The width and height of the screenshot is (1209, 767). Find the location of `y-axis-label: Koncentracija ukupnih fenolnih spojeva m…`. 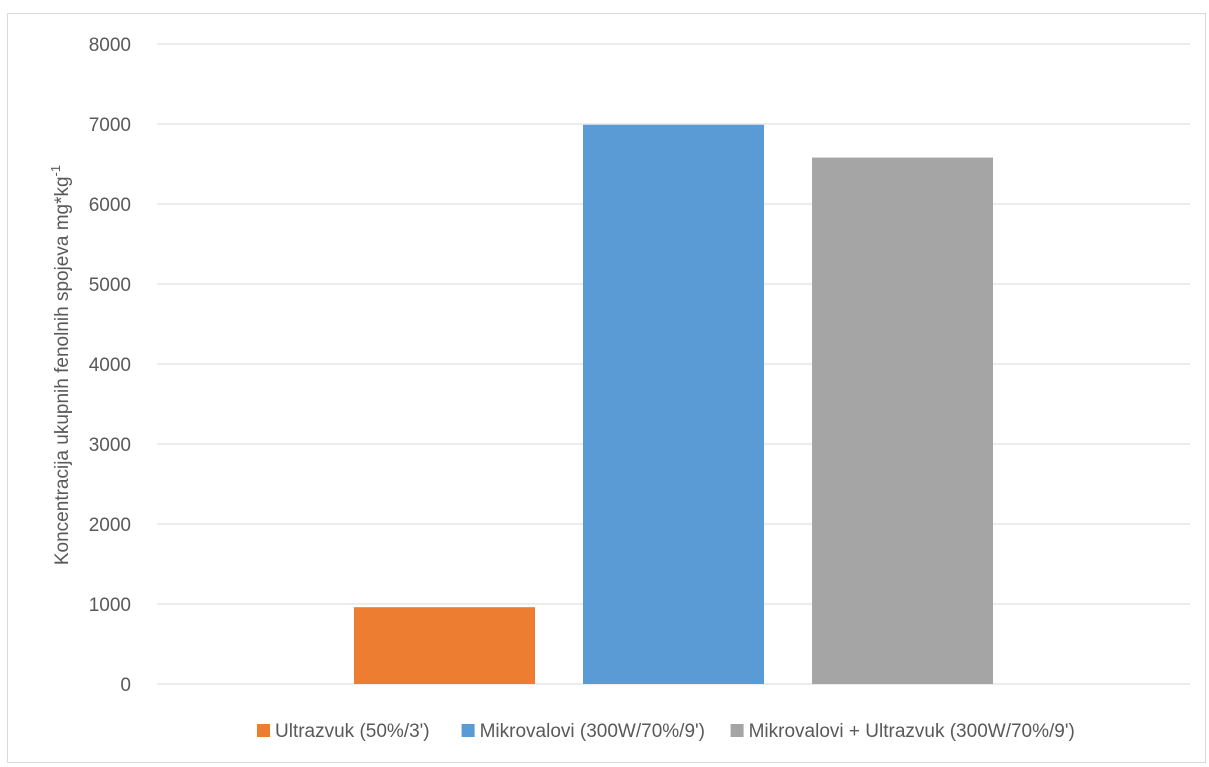

y-axis-label: Koncentracija ukupnih fenolnih spojeva m… is located at coordinates (60, 365).